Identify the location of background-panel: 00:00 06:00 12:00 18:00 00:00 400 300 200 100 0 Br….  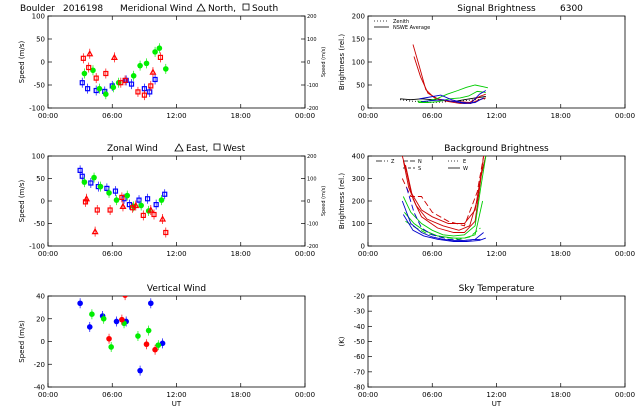
(486, 201).